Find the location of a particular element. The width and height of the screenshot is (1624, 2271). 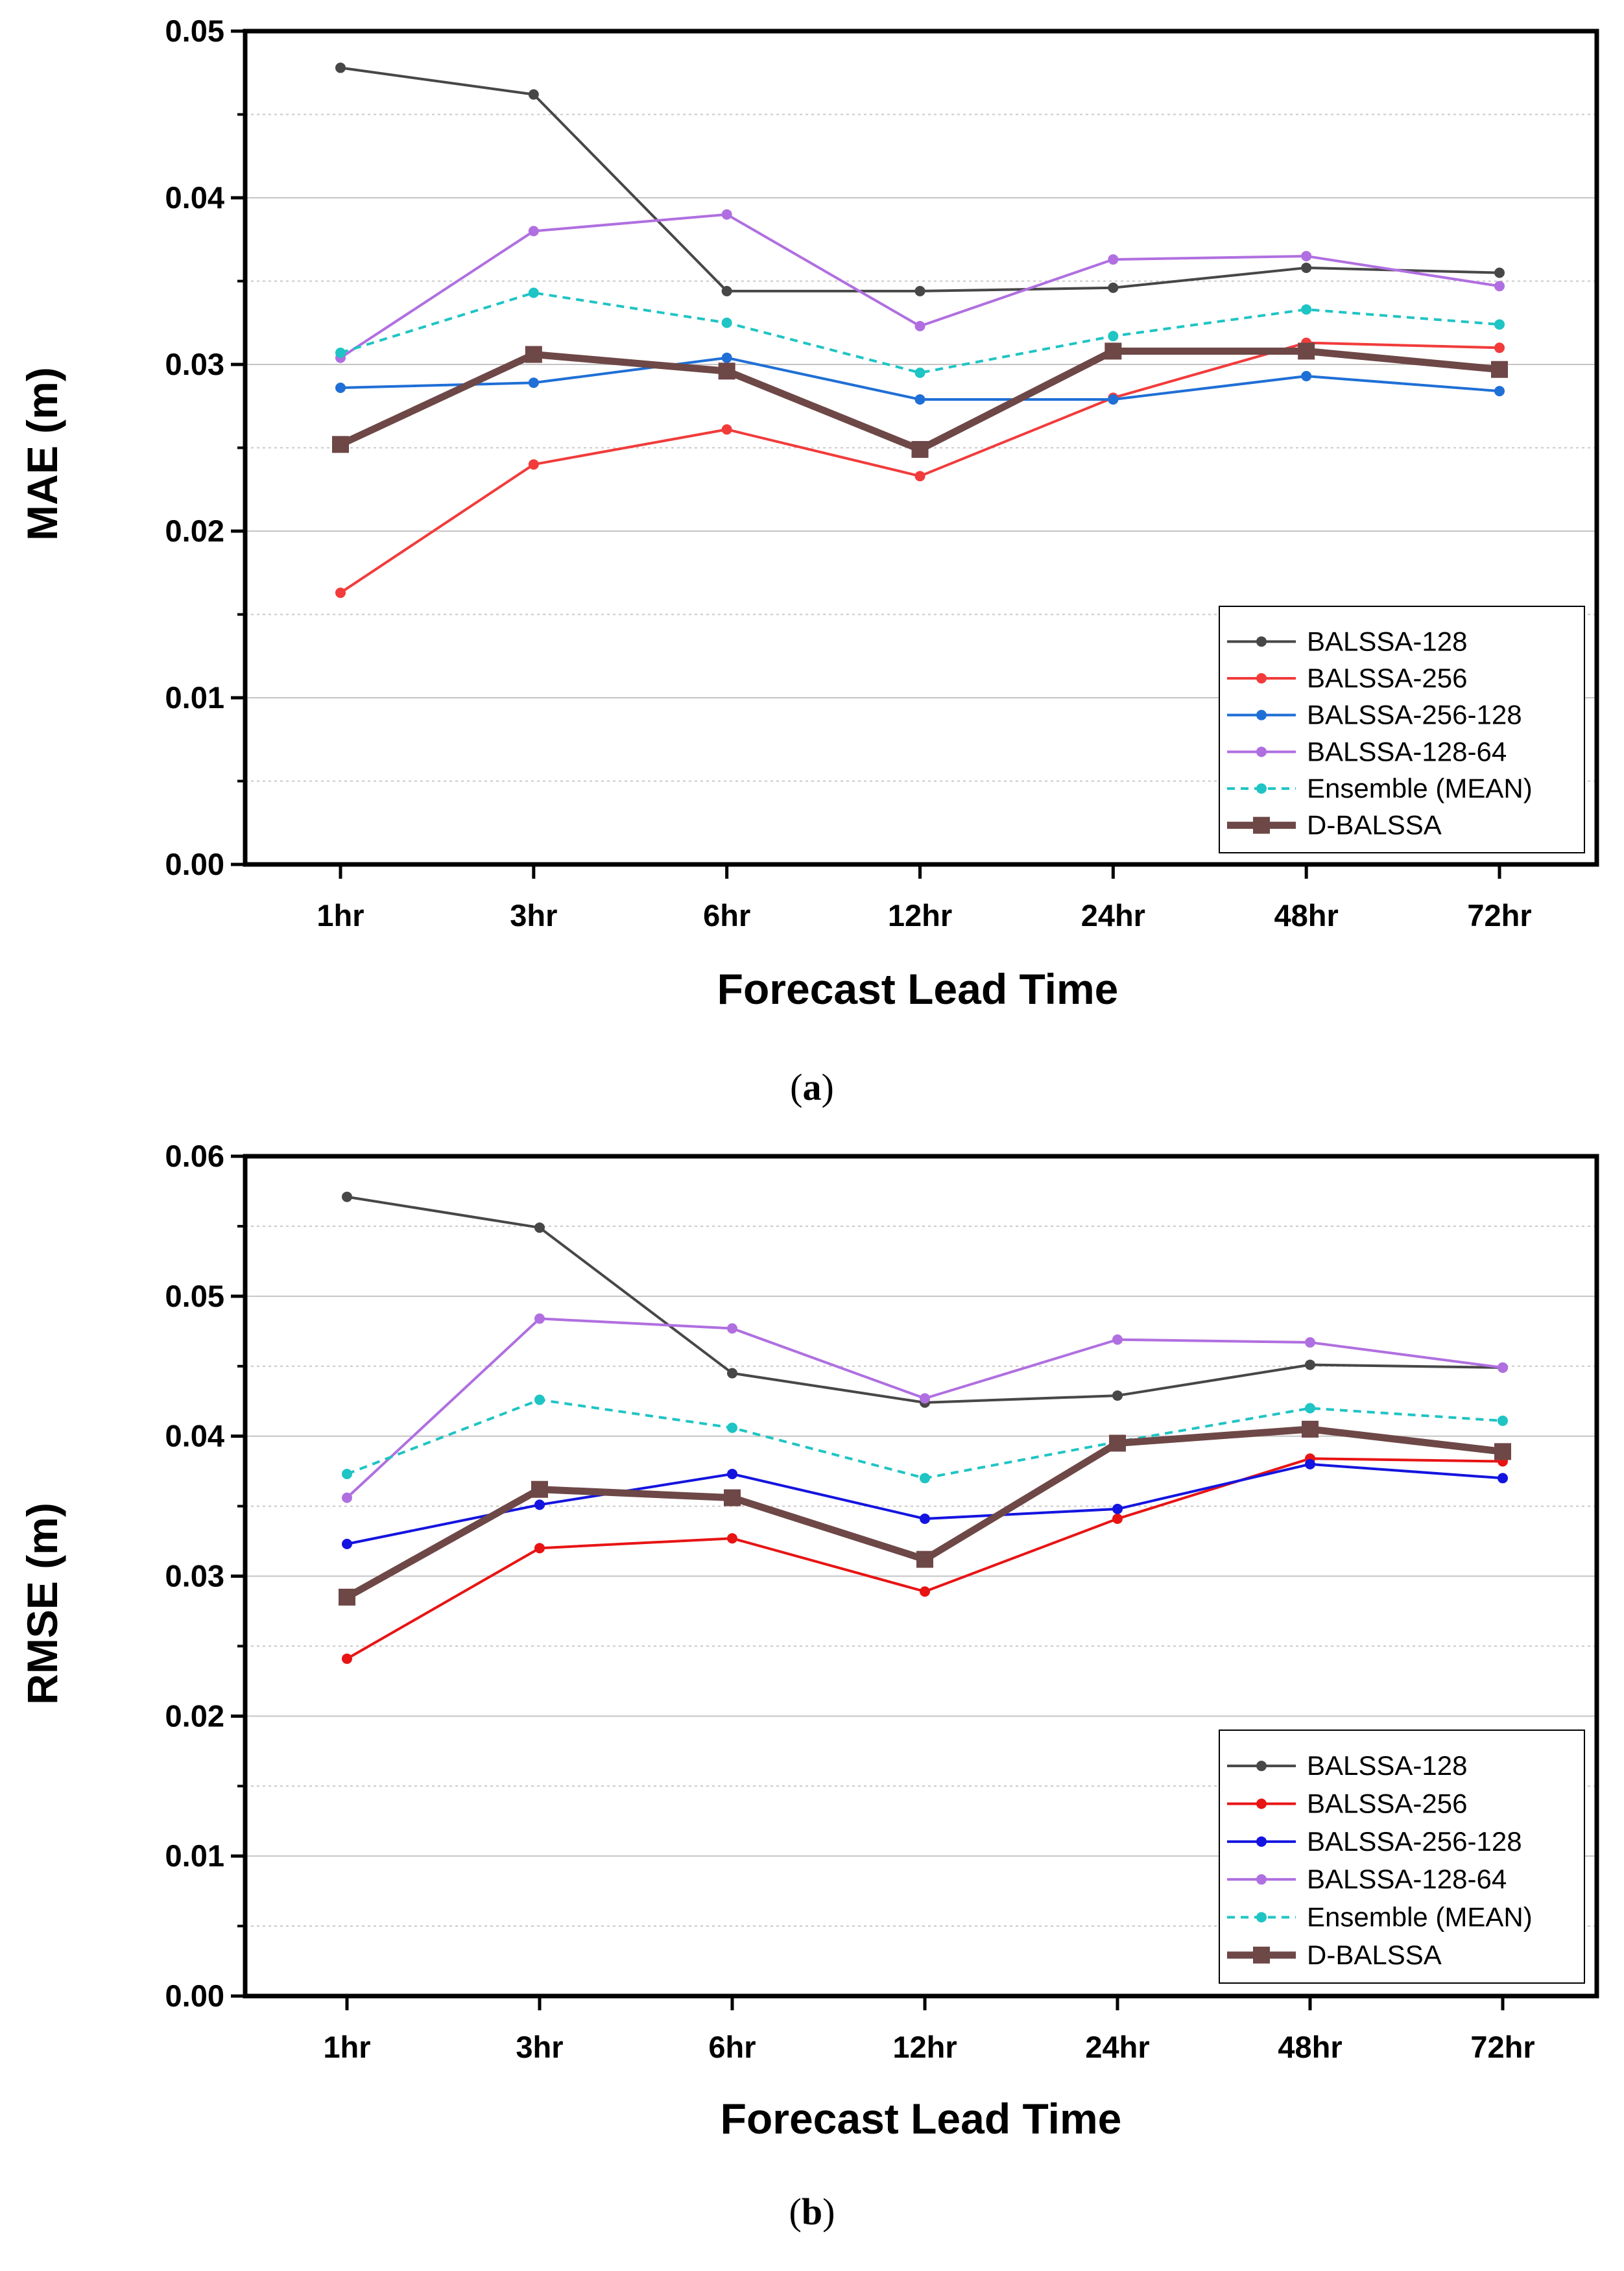

x-tick-label: 1hr is located at coordinates (346, 2047).